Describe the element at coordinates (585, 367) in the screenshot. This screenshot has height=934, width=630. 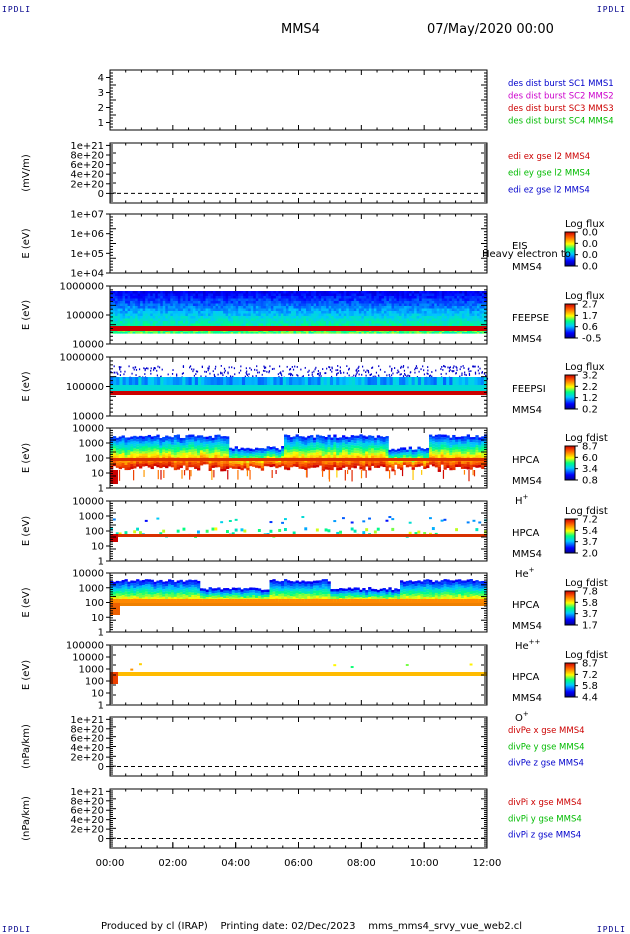
I see `panel-5-colorbar-title: Log flux` at that location.